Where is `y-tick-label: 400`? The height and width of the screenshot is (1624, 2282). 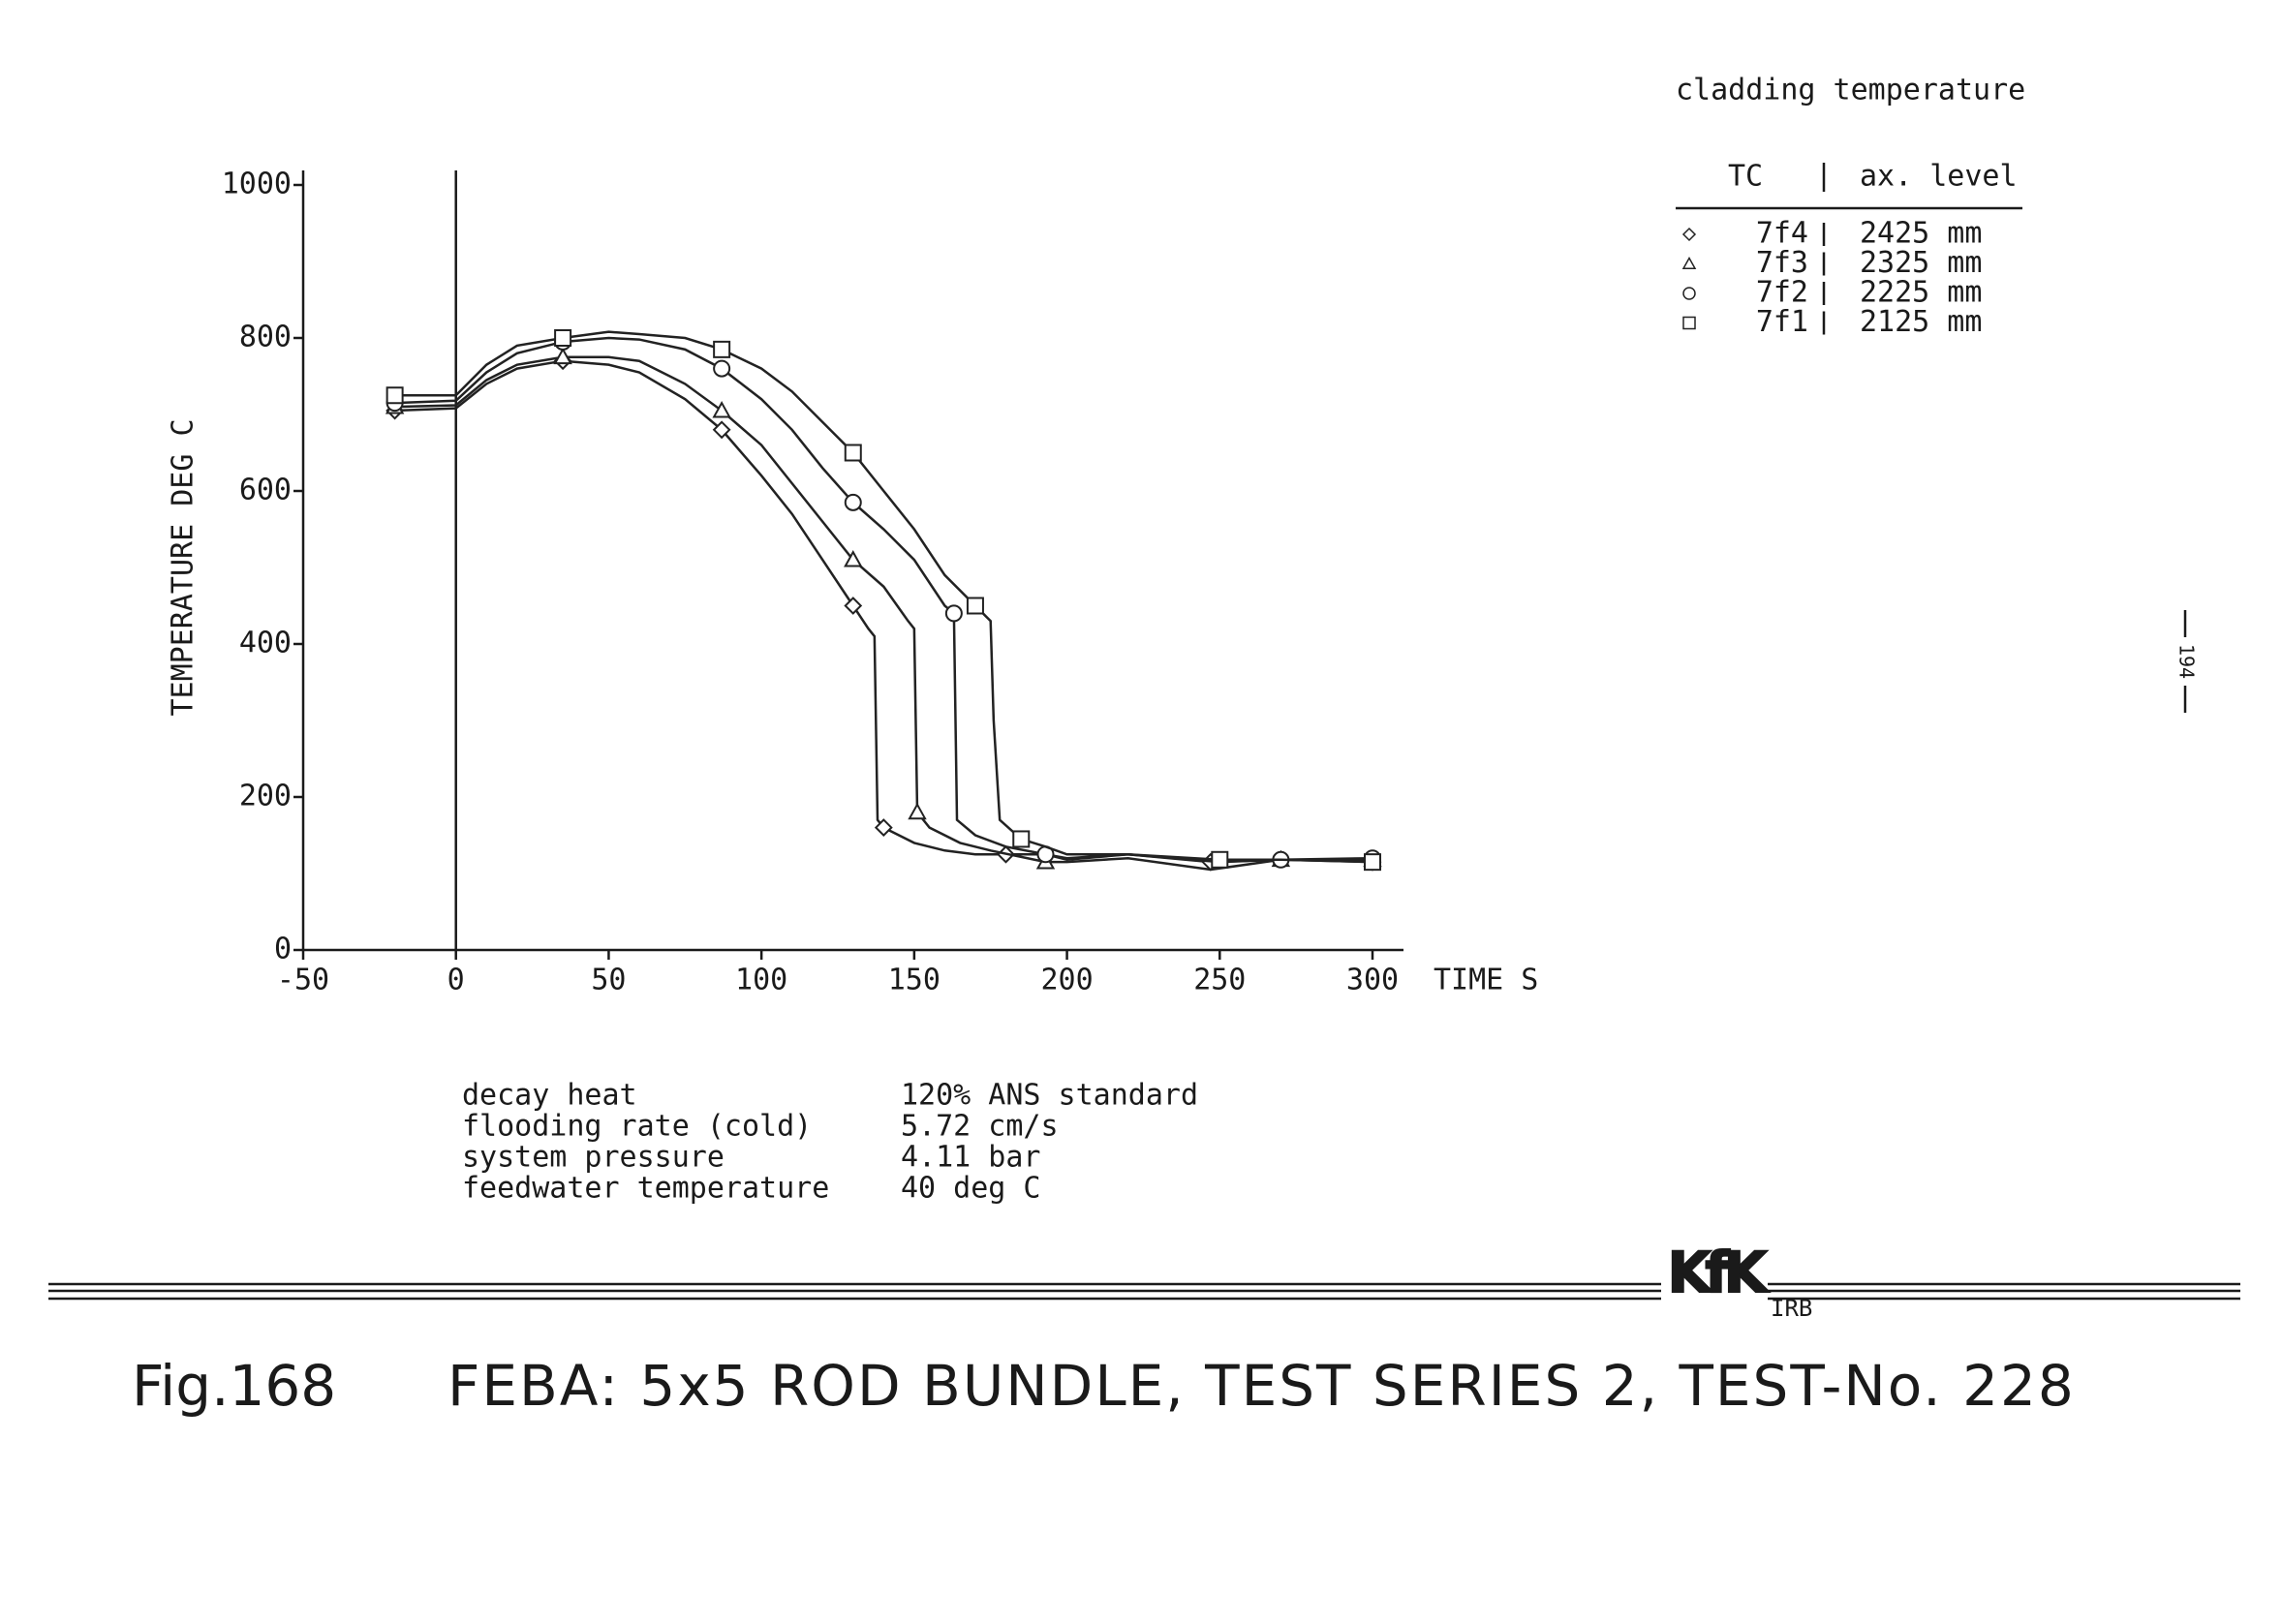 y-tick-label: 400 is located at coordinates (265, 643).